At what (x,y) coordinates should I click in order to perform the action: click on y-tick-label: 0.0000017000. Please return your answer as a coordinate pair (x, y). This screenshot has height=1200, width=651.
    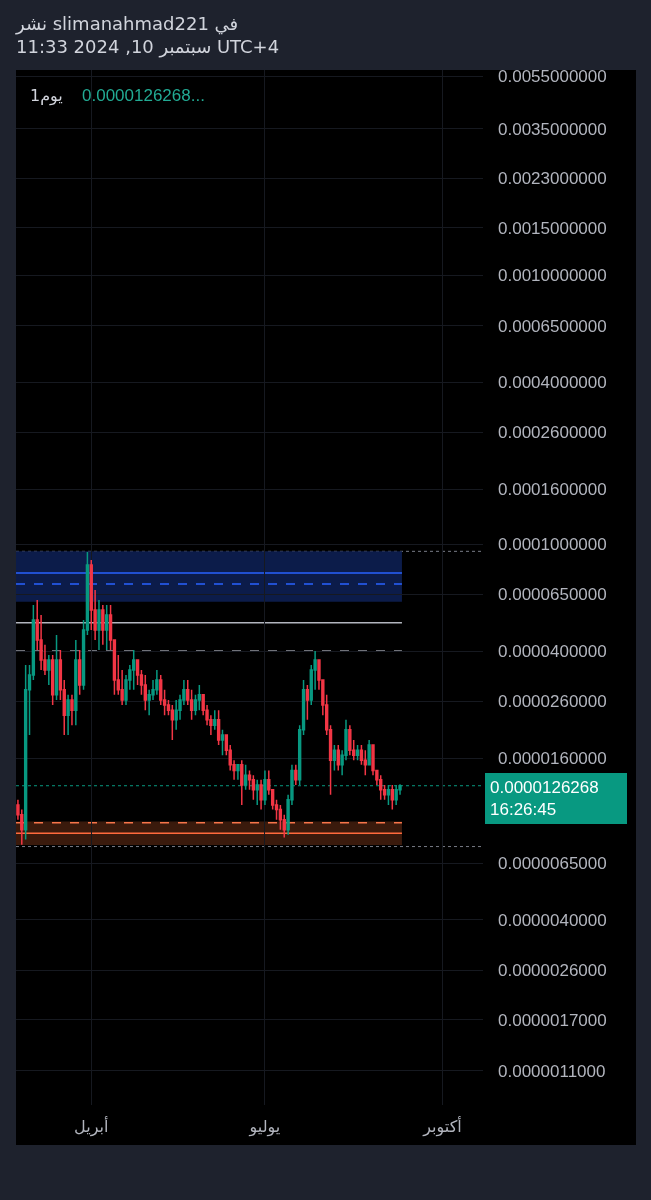
    Looking at the image, I should click on (552, 1020).